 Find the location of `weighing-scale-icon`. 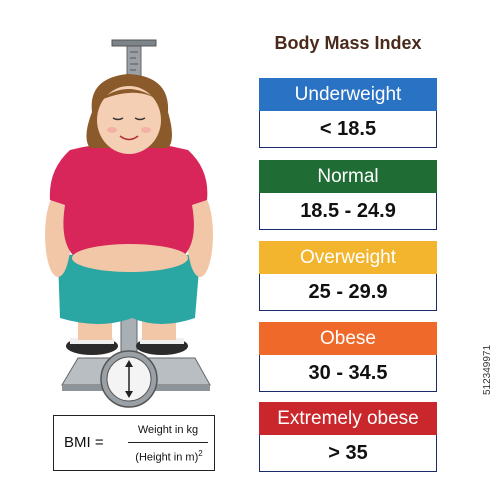

weighing-scale-icon is located at coordinates (136, 356).